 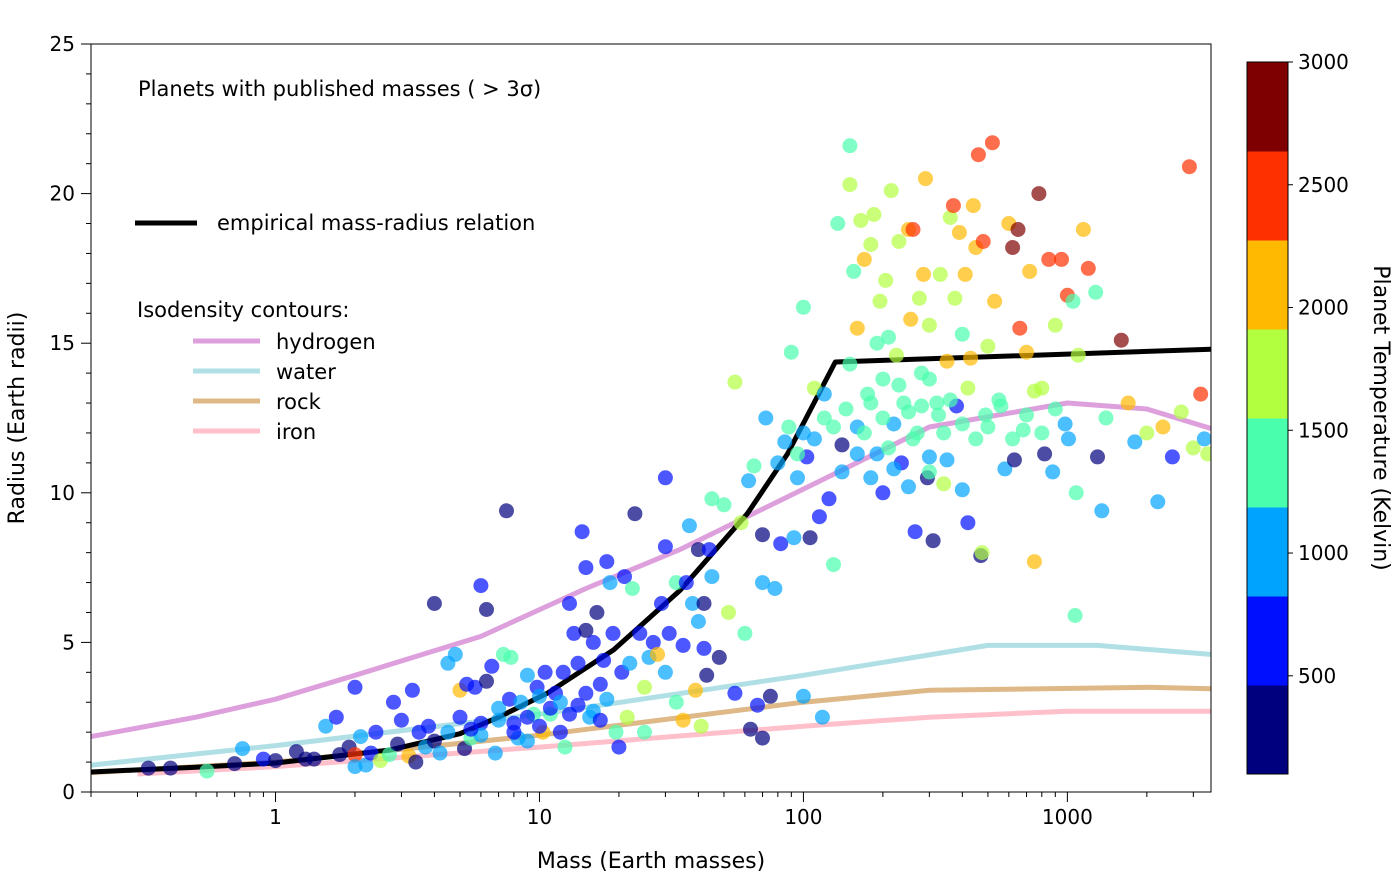 I want to click on legend-hydrogen-label: hydrogen, so click(x=326, y=342).